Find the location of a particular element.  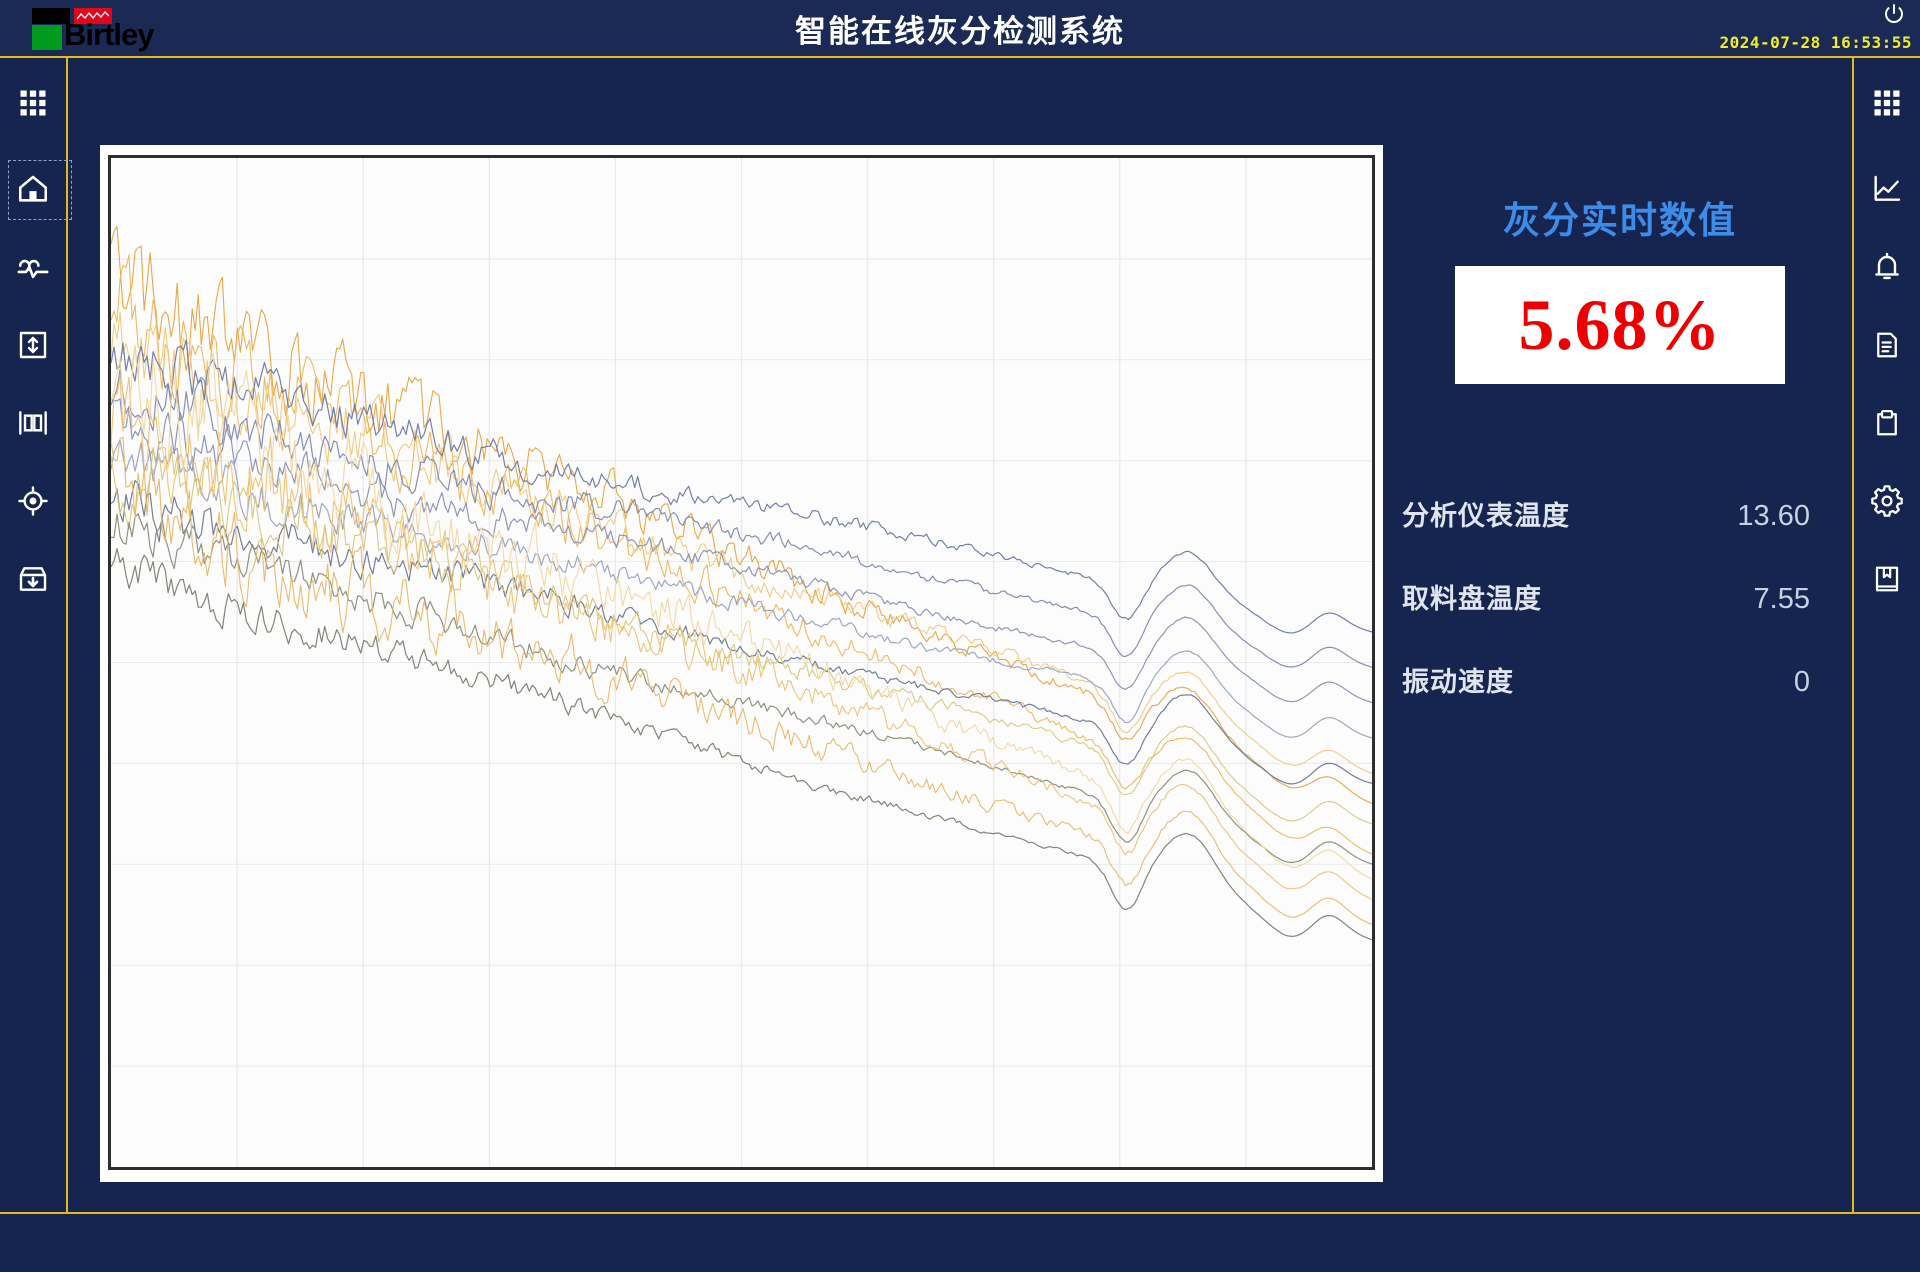

sidebar-item-home is located at coordinates (36, 189).